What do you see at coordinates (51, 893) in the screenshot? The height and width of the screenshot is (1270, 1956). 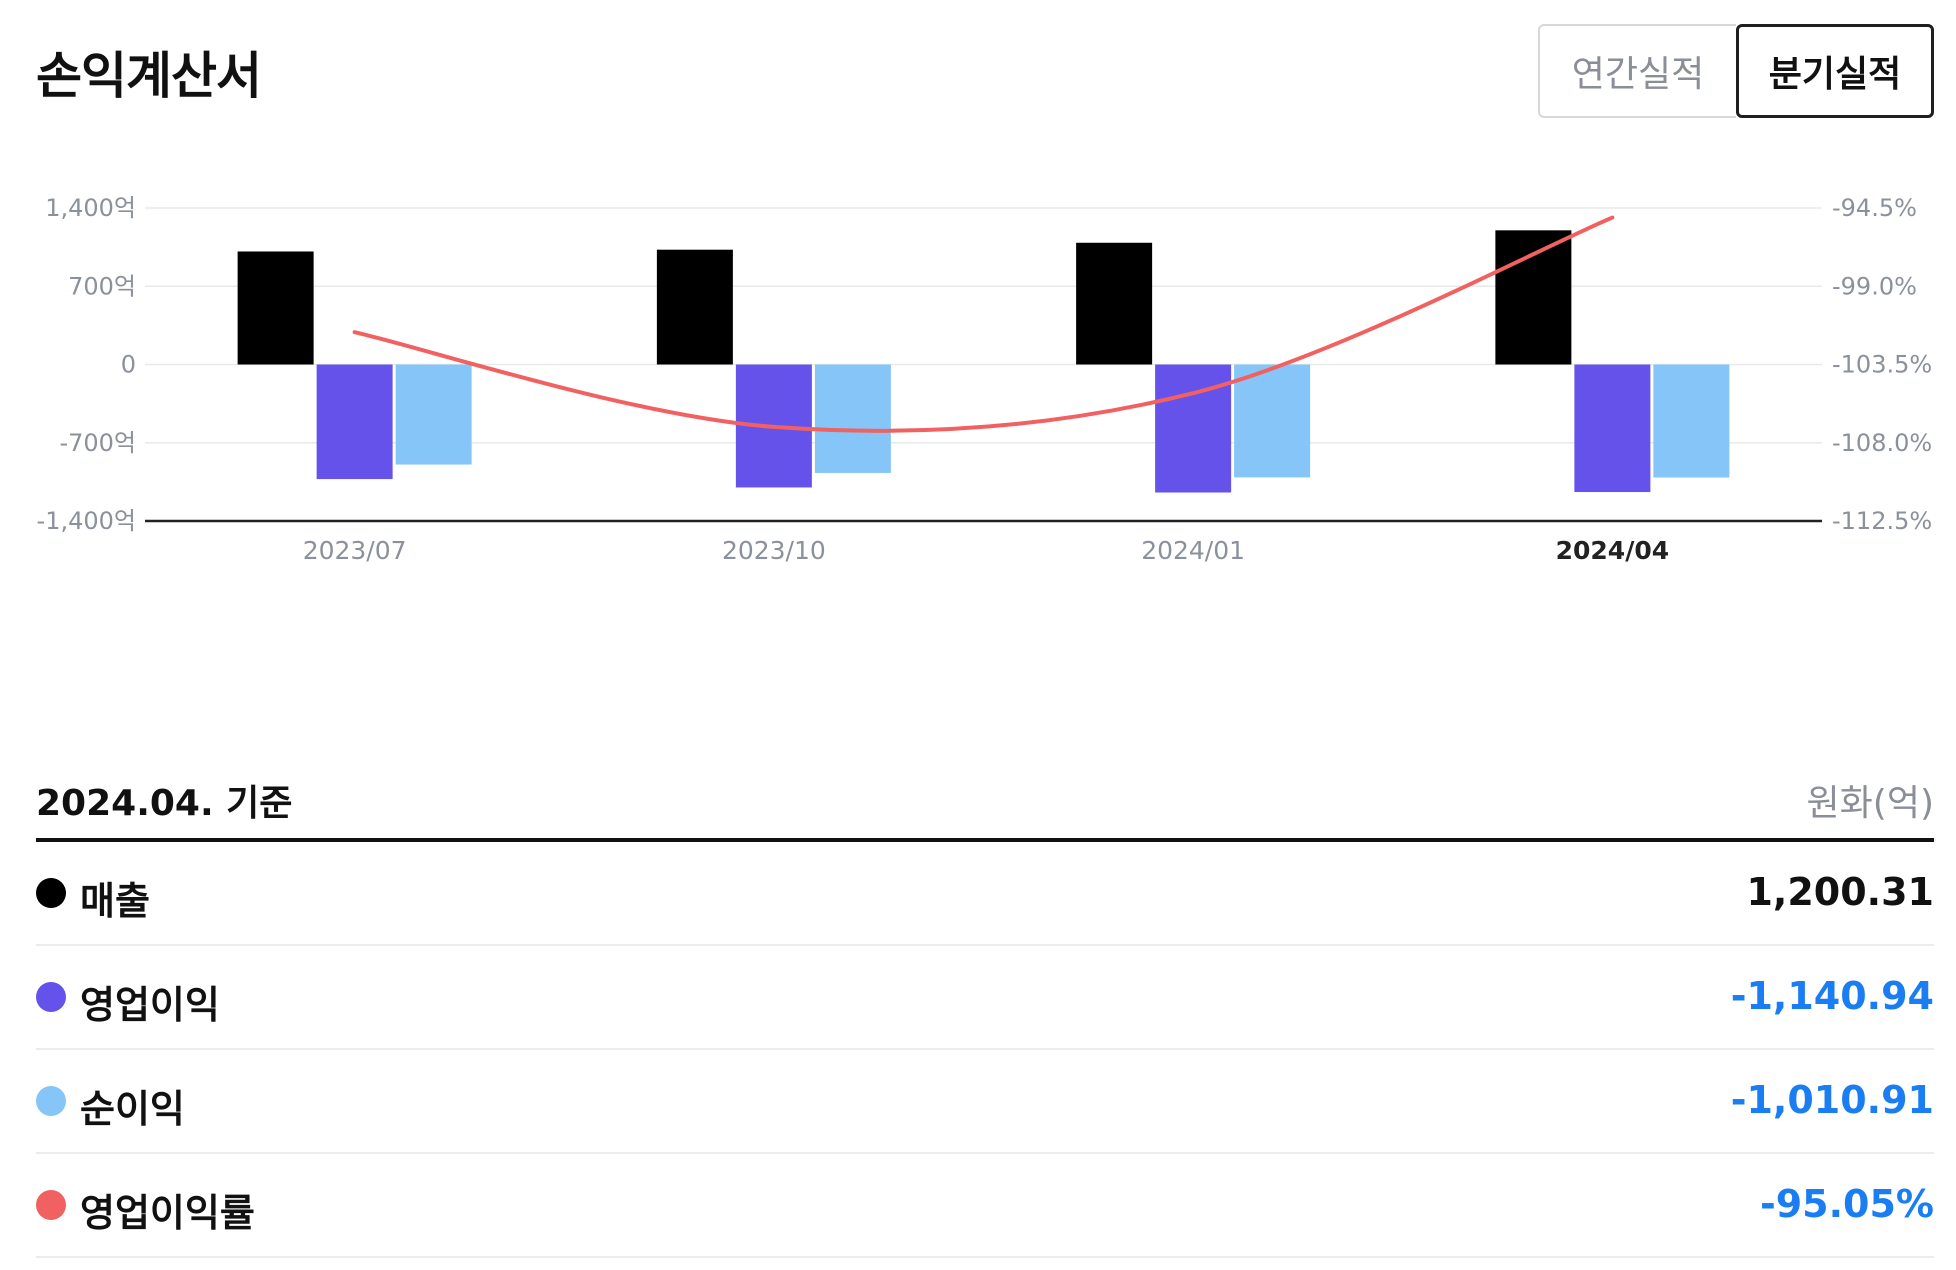 I see `legend-dot-revenue` at bounding box center [51, 893].